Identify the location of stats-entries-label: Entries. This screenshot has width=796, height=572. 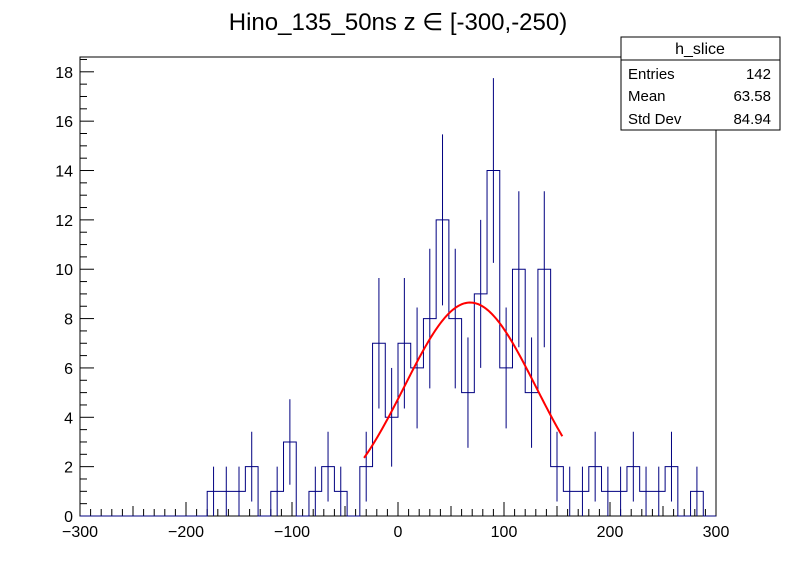
(651, 74).